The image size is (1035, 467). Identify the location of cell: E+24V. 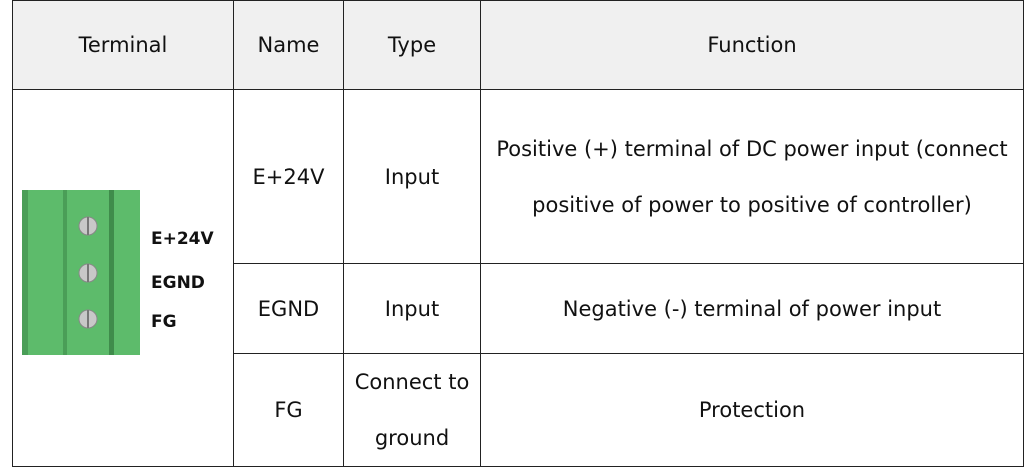
(288, 176).